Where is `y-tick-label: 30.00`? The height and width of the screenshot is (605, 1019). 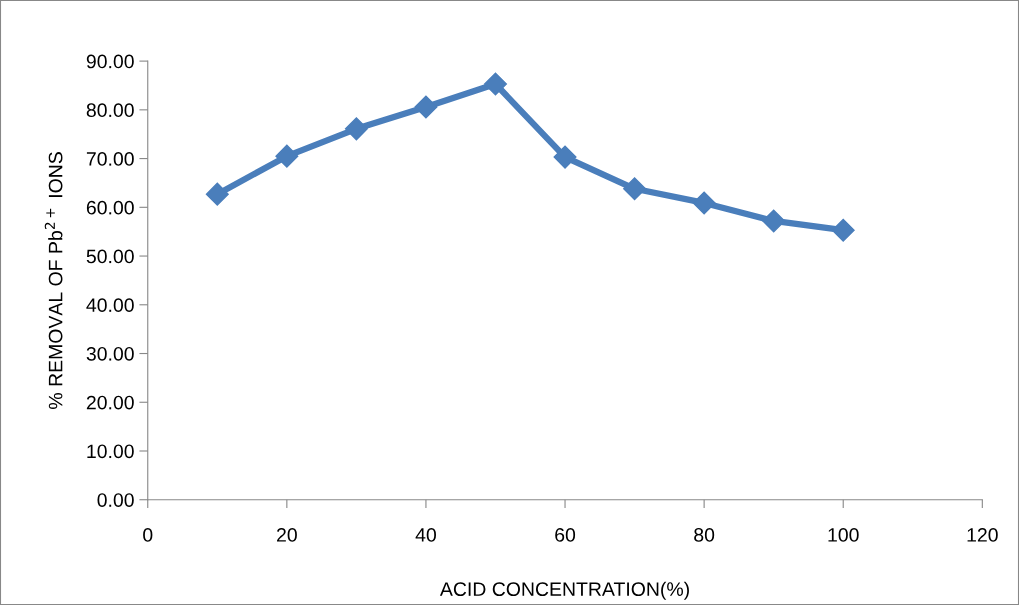
y-tick-label: 30.00 is located at coordinates (110, 353).